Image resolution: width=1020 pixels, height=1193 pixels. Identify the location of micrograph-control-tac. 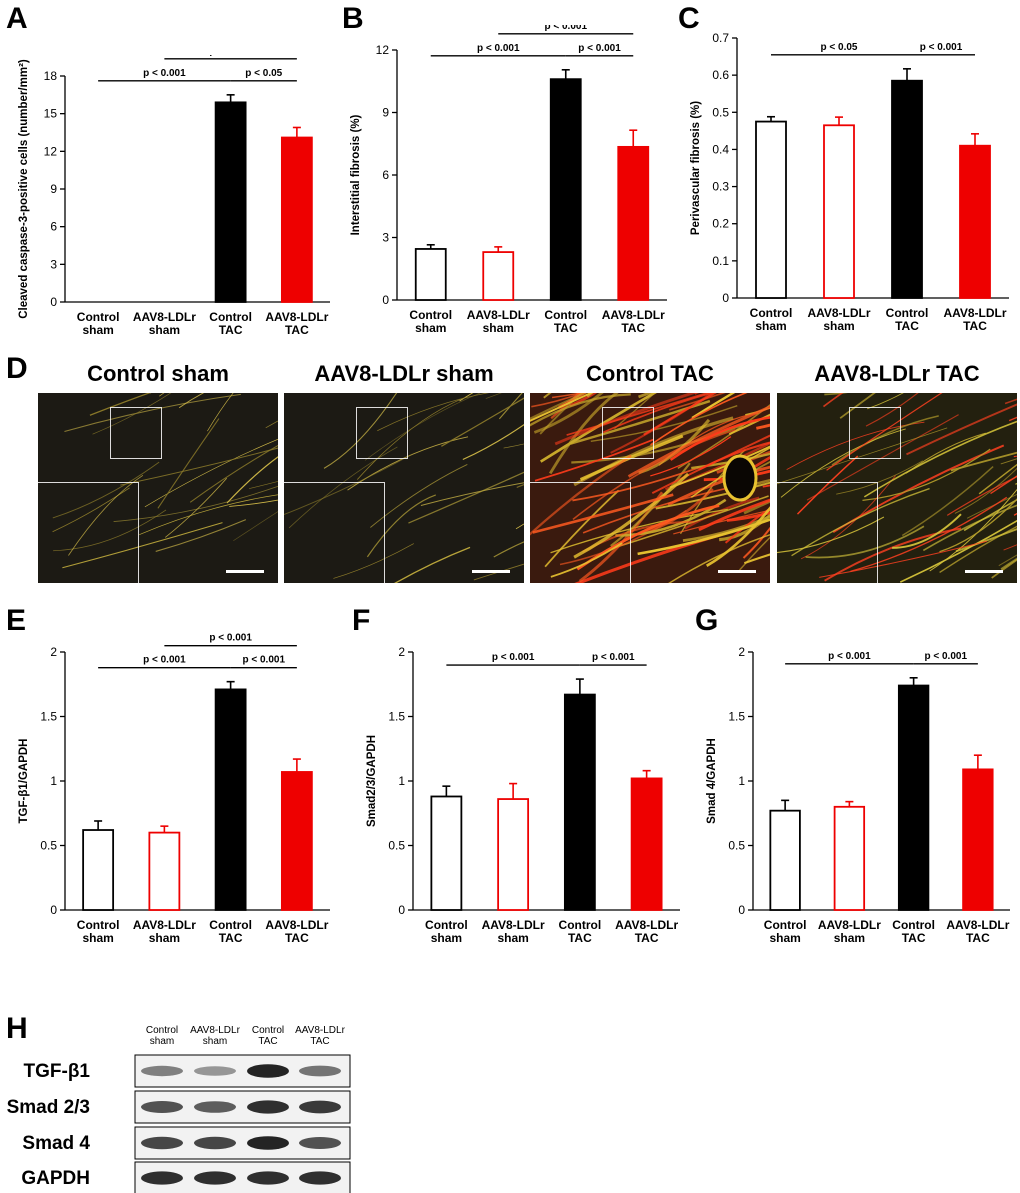
(650, 488).